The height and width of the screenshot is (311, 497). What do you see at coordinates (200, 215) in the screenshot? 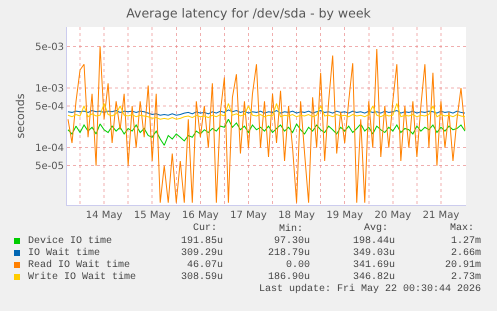
I see `x-tick-label: 16 May` at bounding box center [200, 215].